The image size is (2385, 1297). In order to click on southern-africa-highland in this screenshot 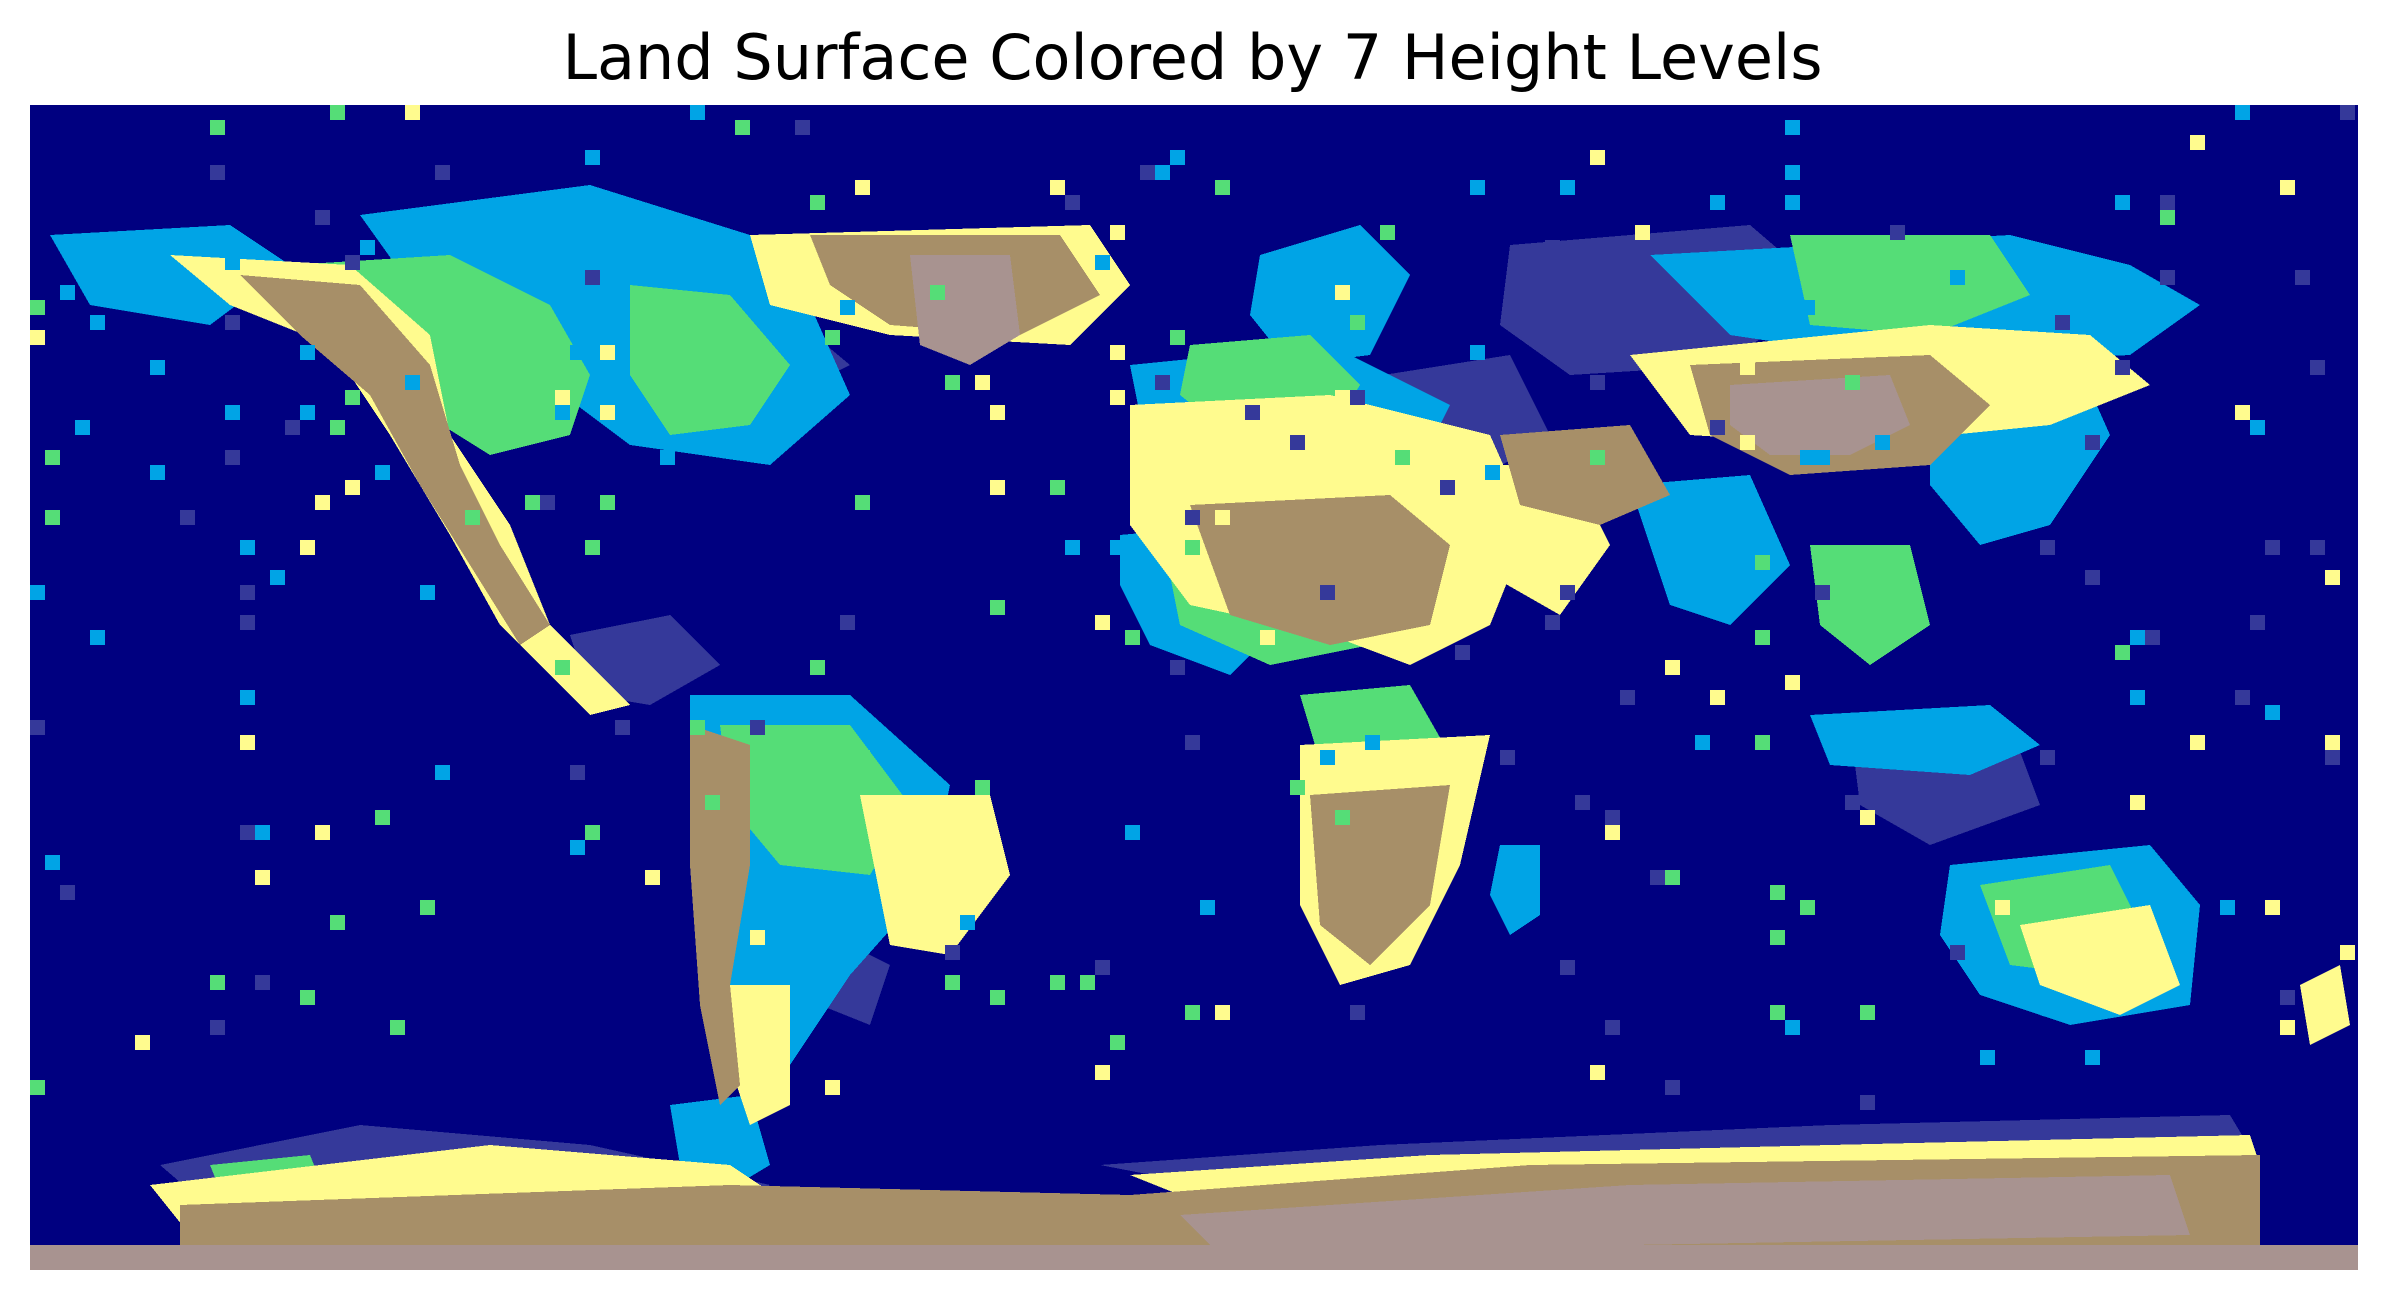, I will do `click(1380, 875)`.